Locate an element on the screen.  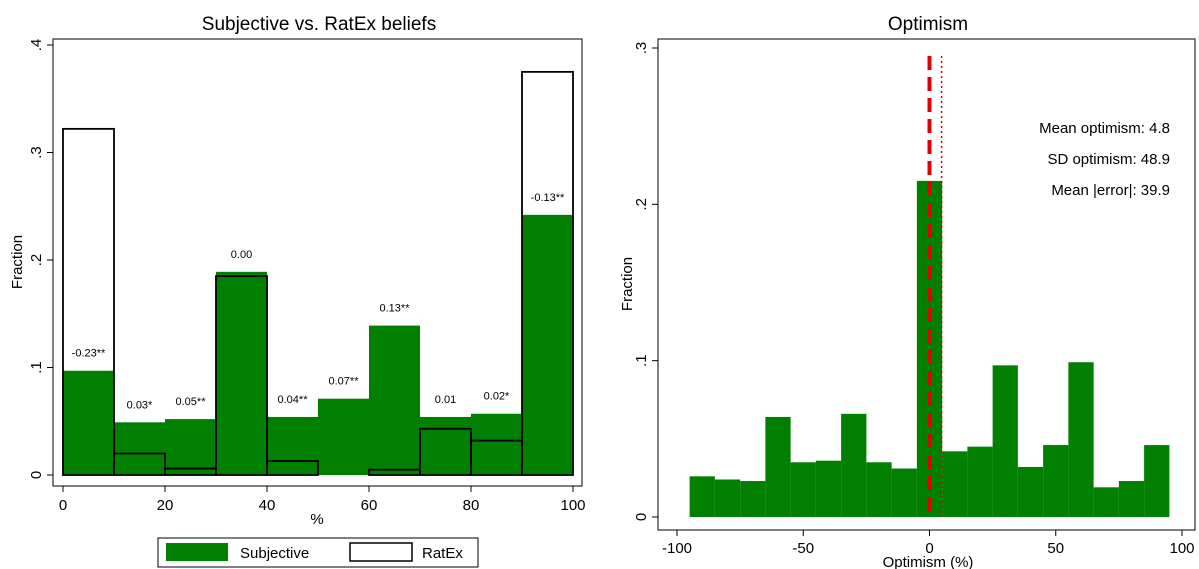
annotation-sd-optimism: SD optimism: 48.9 is located at coordinates (1108, 159).